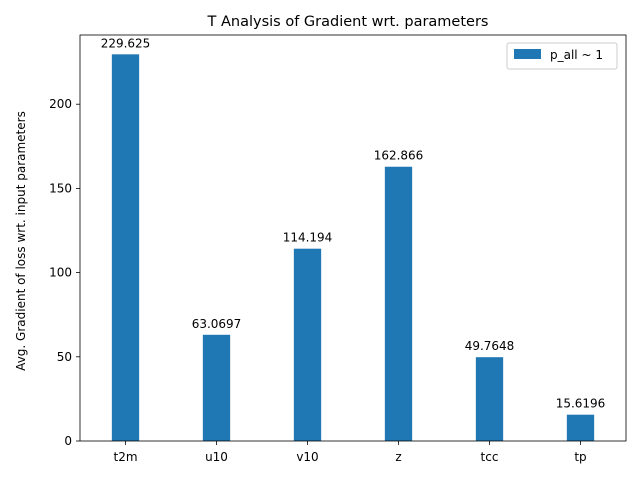 The height and width of the screenshot is (480, 640). What do you see at coordinates (580, 427) in the screenshot?
I see `bar-tp` at bounding box center [580, 427].